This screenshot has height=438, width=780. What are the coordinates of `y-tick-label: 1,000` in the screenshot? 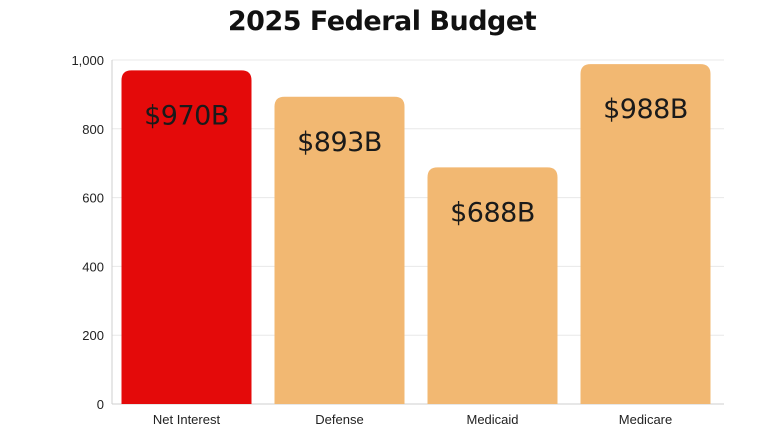 It's located at (87, 60).